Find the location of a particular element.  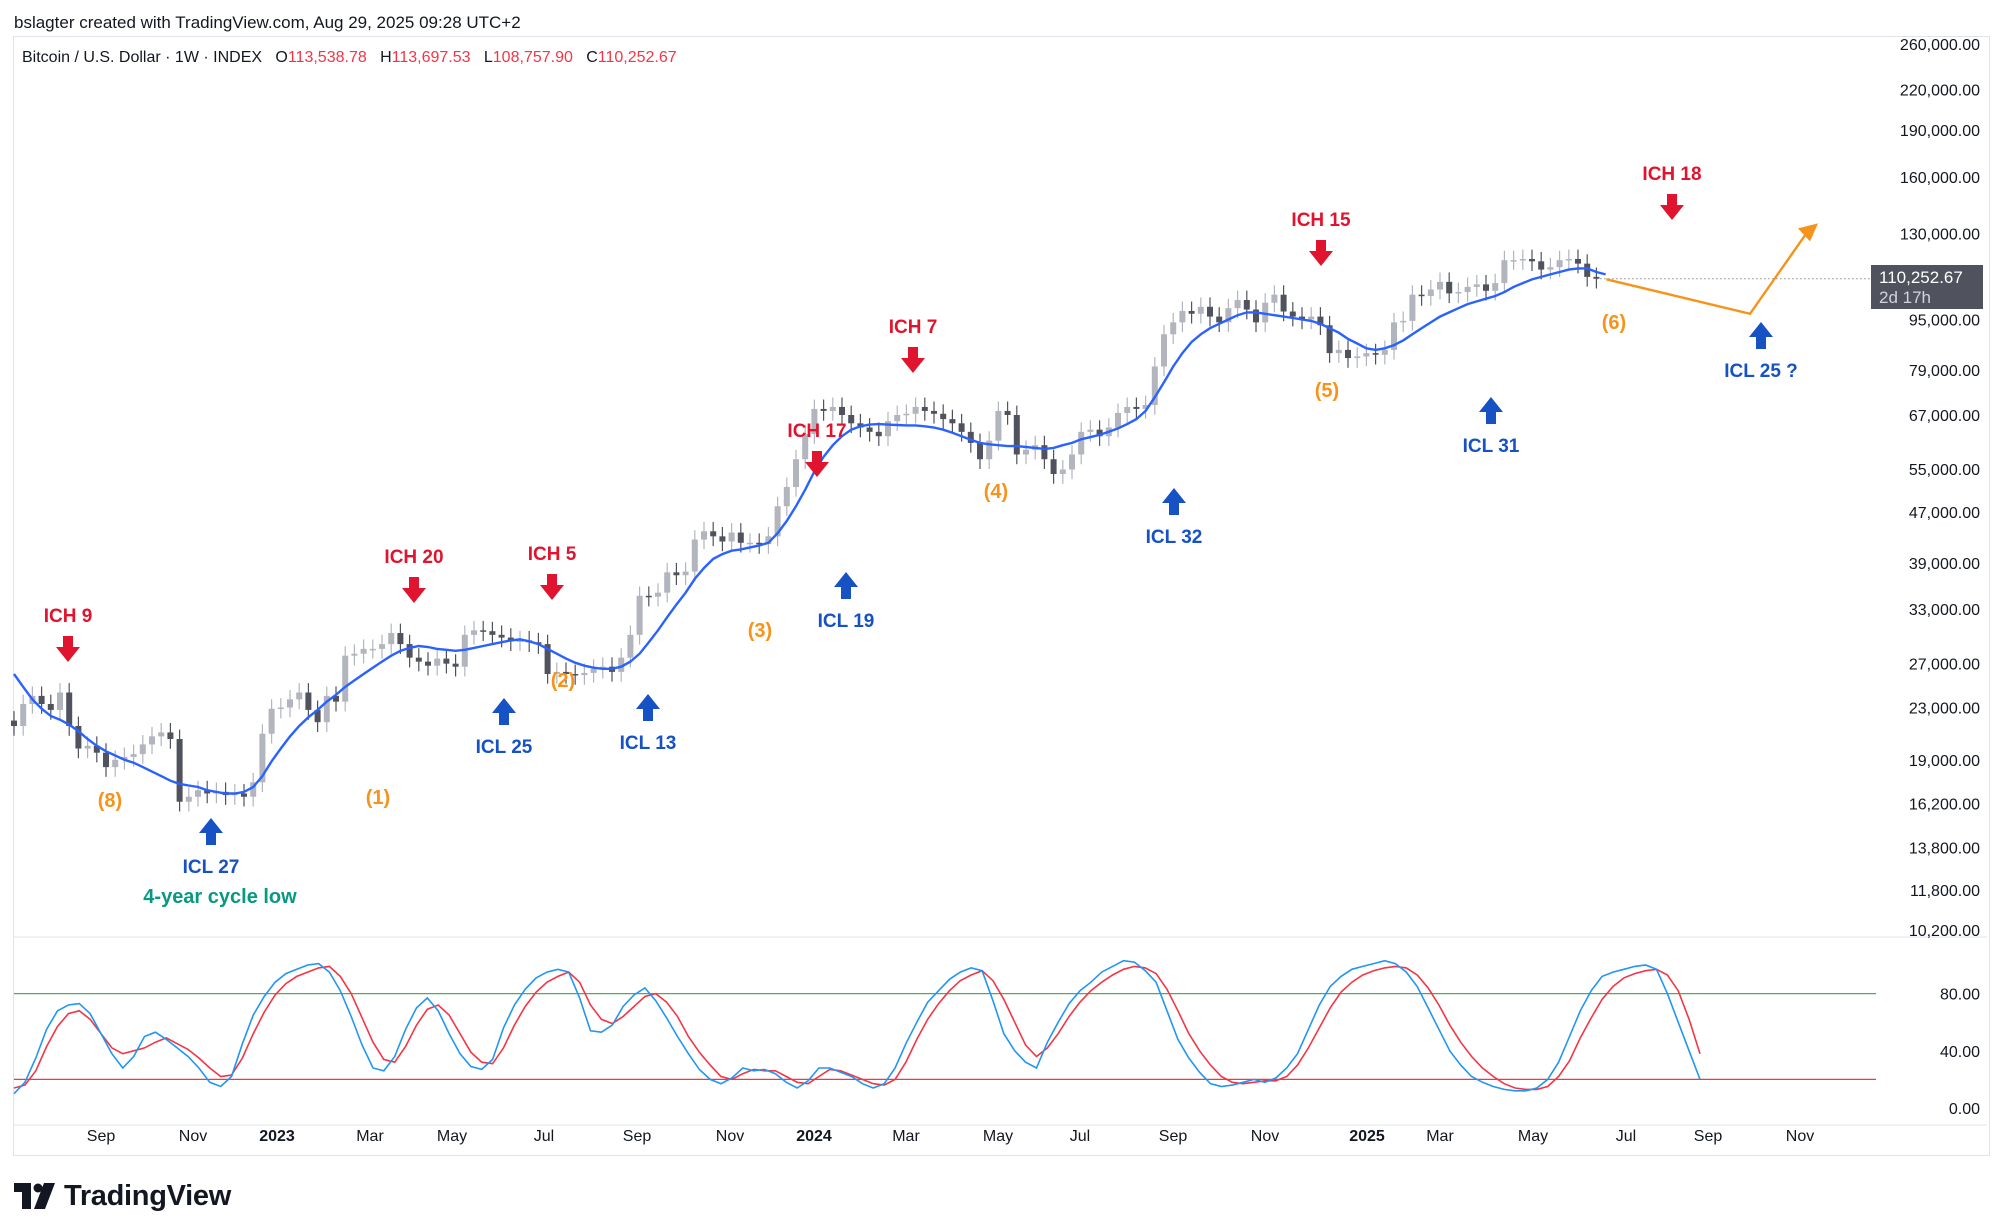

wave-count-label: (8) is located at coordinates (110, 801).